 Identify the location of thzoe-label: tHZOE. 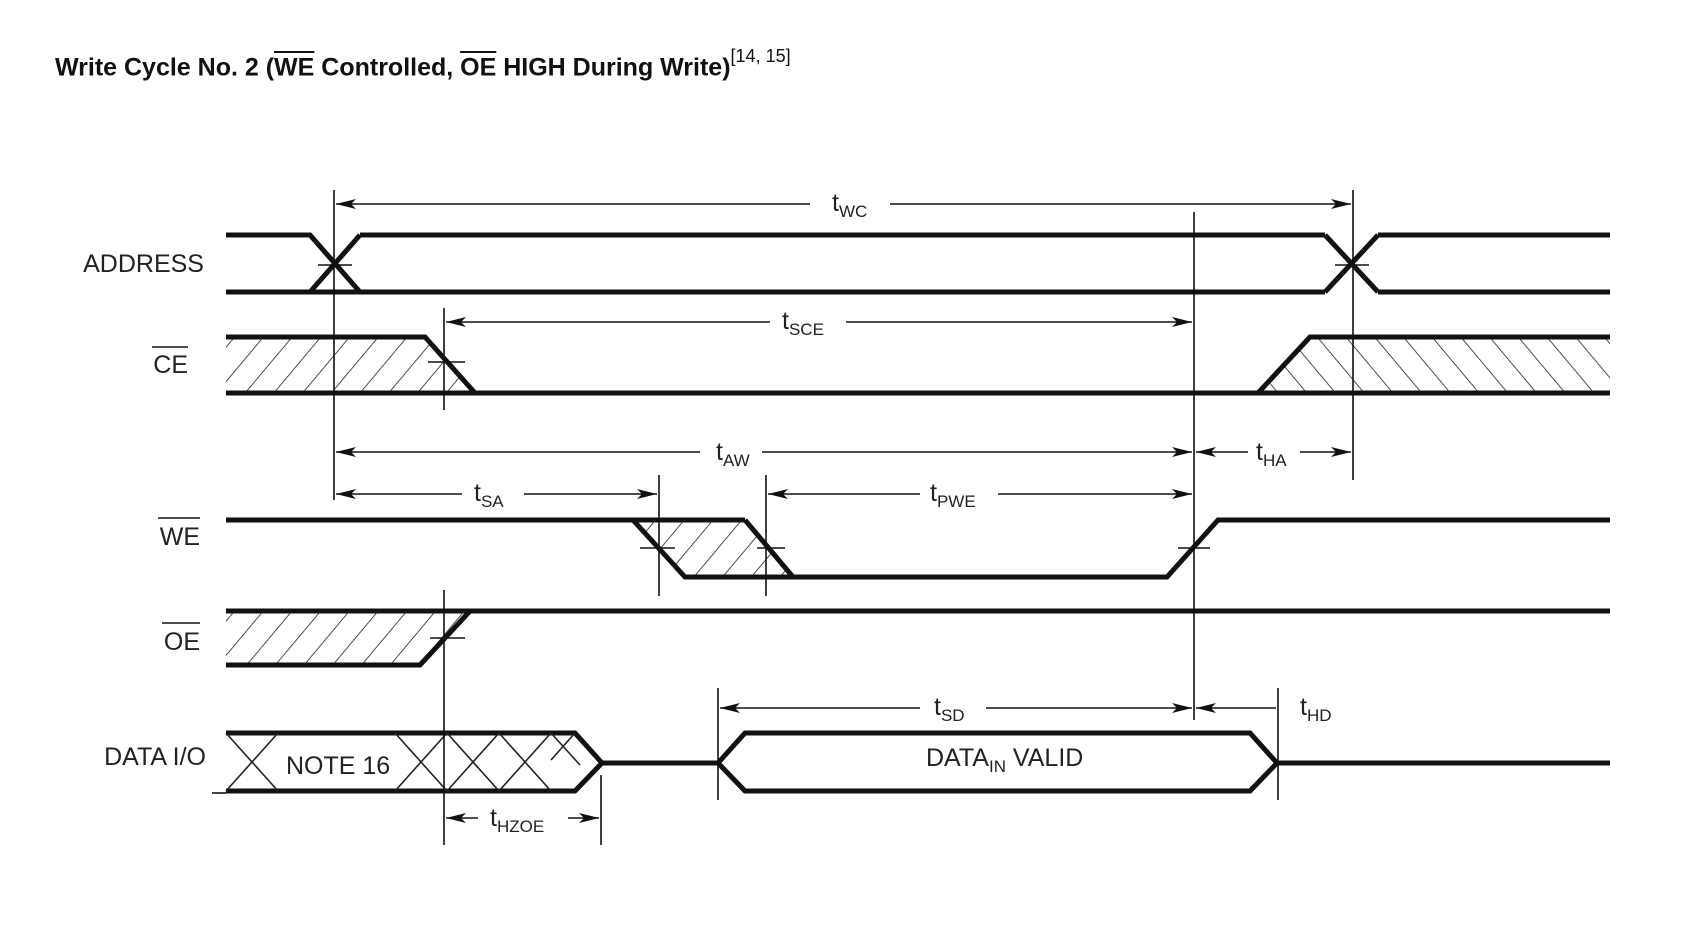
(517, 820).